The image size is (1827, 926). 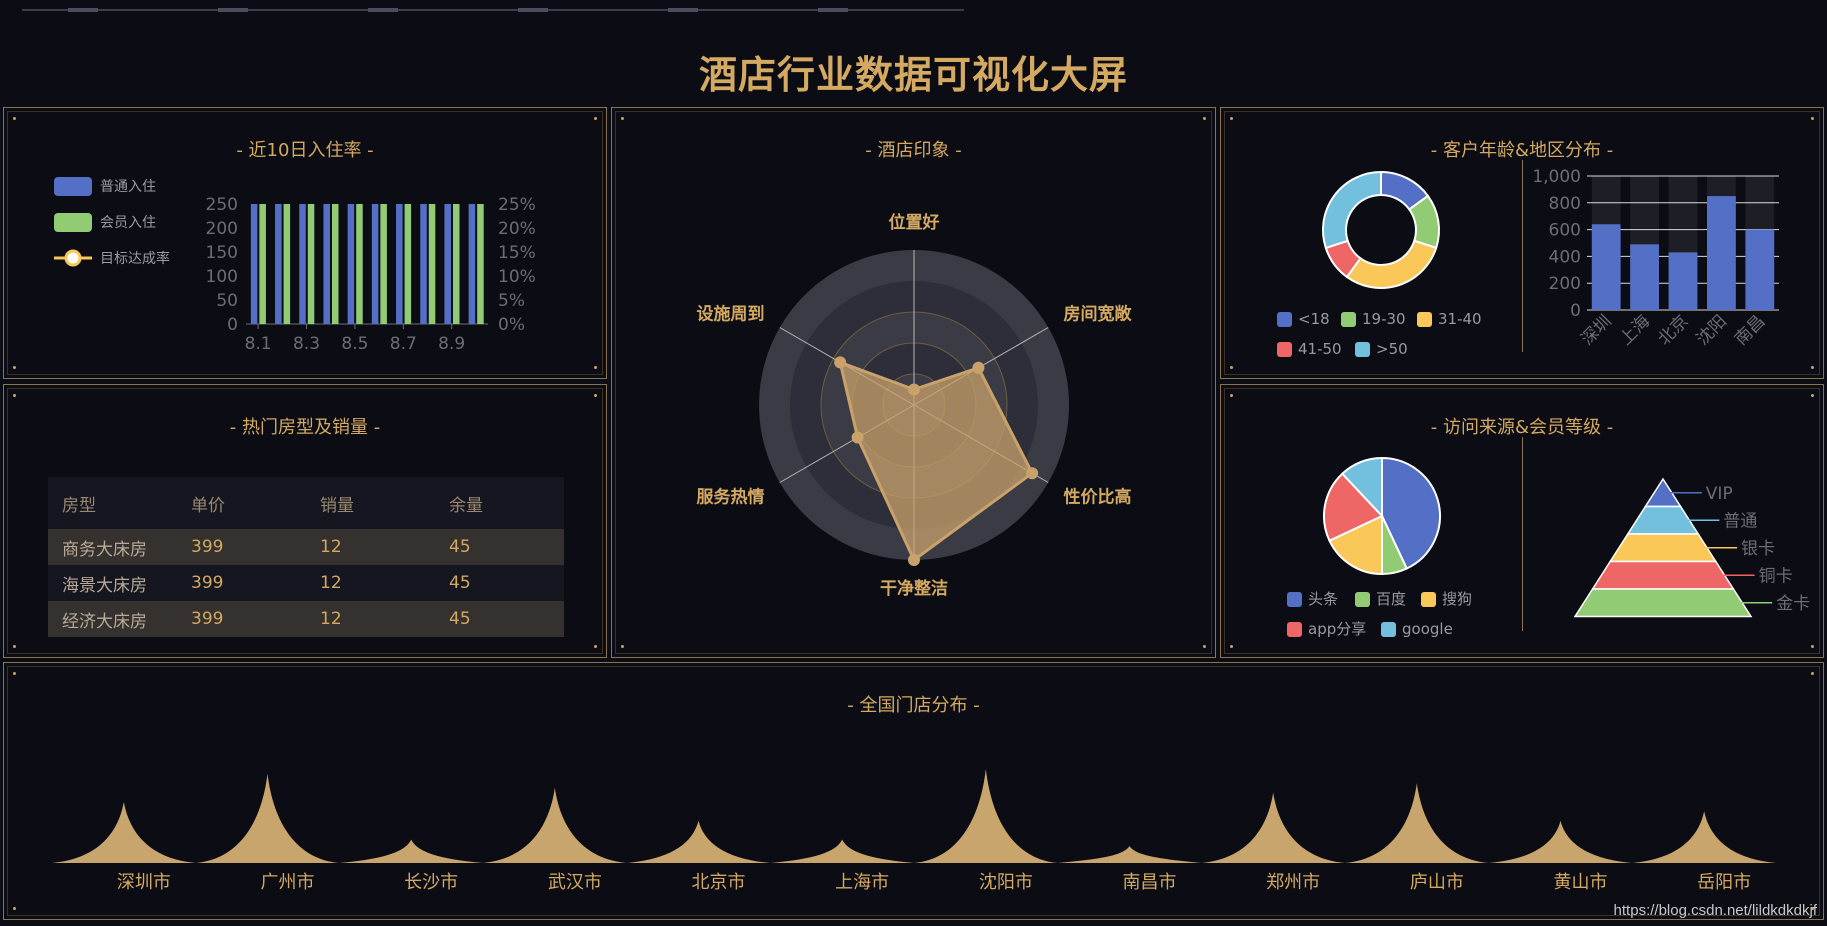 I want to click on x-tick-label: 北京, so click(x=1673, y=330).